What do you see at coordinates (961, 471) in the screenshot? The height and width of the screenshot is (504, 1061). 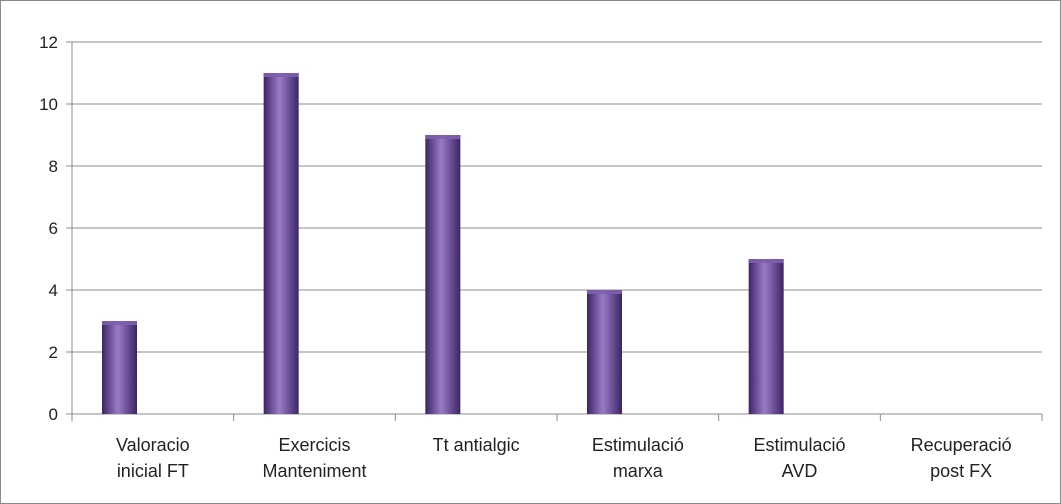 I see `x-category-label-line: post FX` at bounding box center [961, 471].